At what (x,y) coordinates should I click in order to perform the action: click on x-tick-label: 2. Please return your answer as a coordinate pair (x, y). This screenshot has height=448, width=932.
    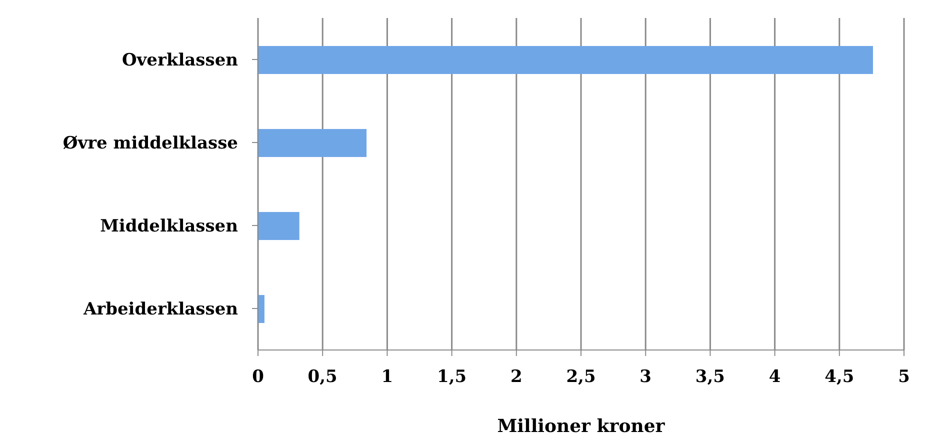
    Looking at the image, I should click on (516, 377).